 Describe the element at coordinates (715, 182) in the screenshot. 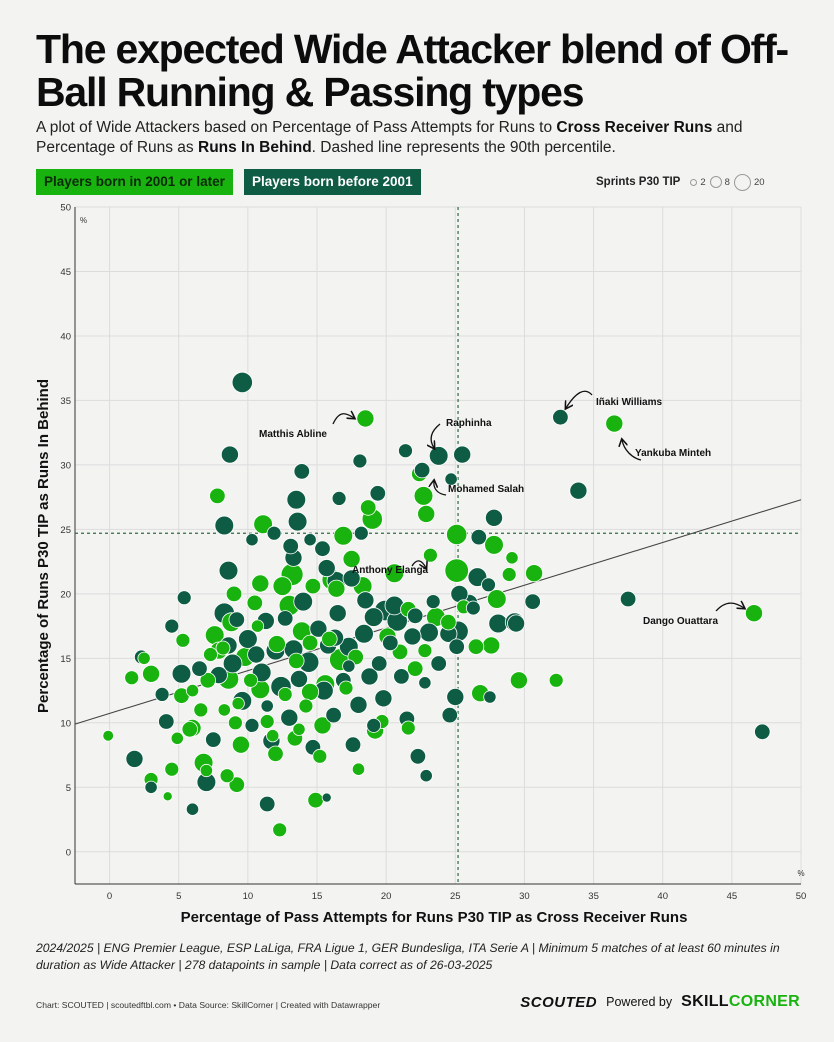

I see `size-legend-circle-medium-icon` at that location.